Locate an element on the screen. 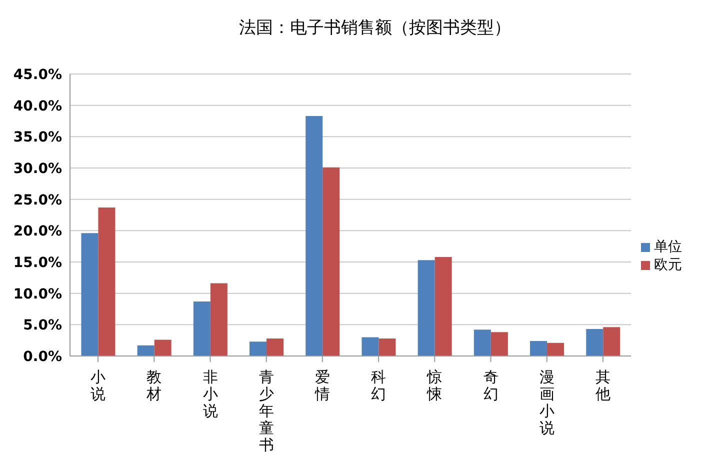  y-tick-label: 30.0% is located at coordinates (37, 168).